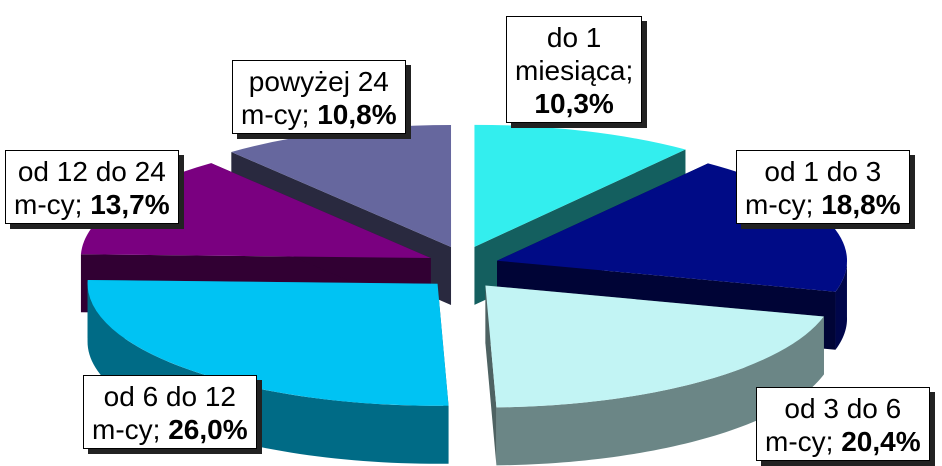 This screenshot has width=942, height=466. Describe the element at coordinates (318, 81) in the screenshot. I see `label-slice-5-line-1: powyżej 24` at that location.